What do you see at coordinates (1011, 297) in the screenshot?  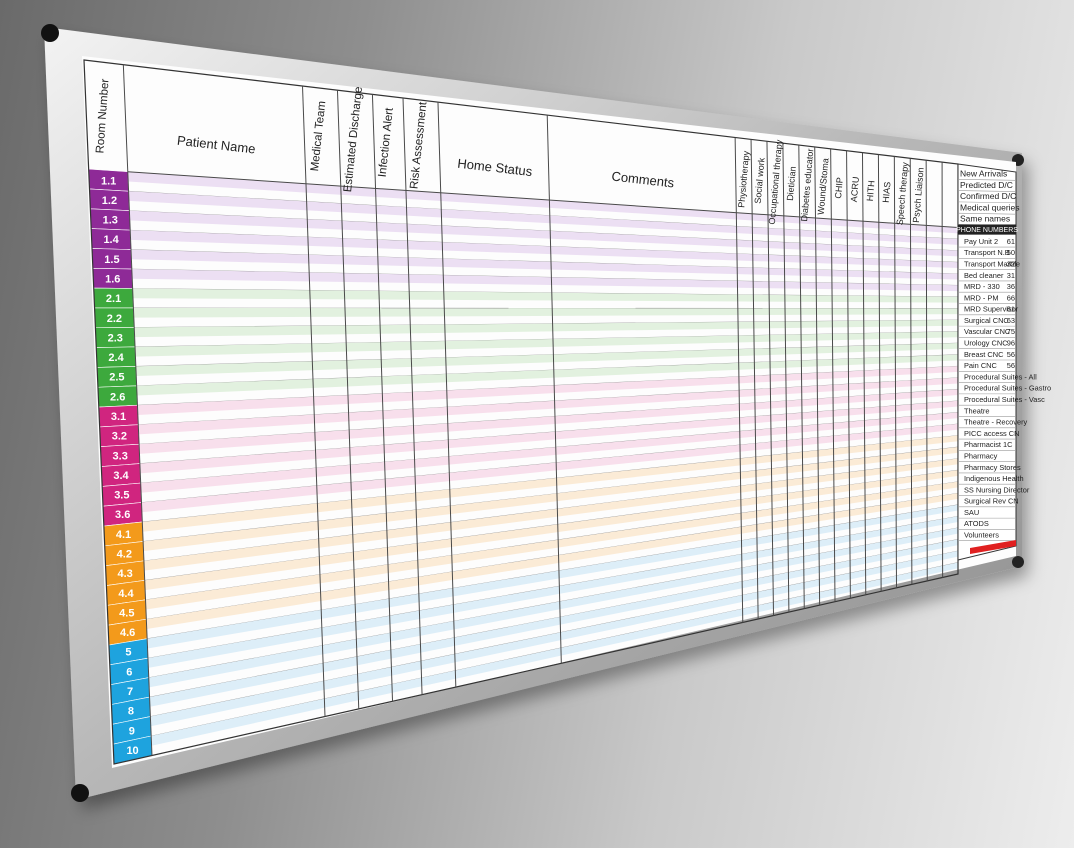 I see `phone-number: 66` at bounding box center [1011, 297].